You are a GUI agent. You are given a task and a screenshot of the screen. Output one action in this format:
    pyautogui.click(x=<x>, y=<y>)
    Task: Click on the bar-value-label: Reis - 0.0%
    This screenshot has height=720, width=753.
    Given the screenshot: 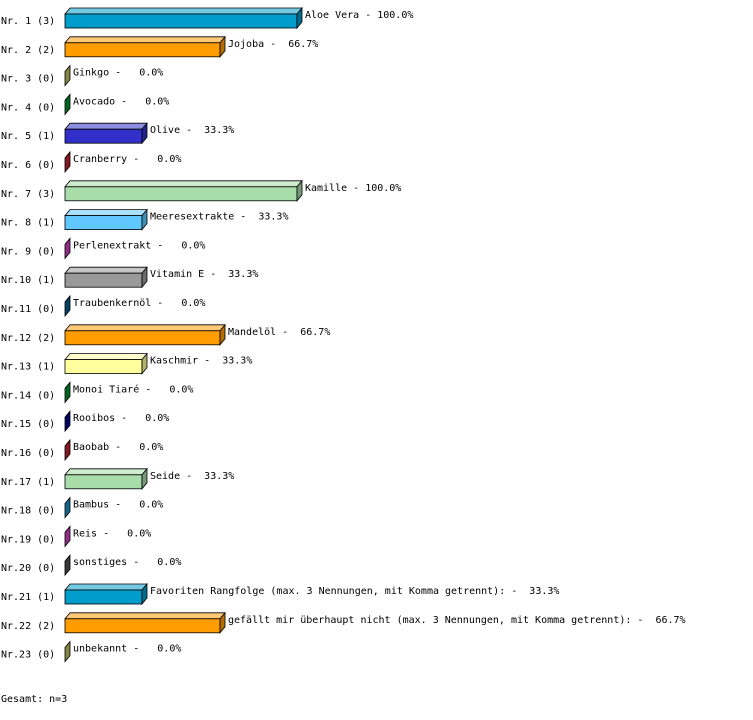 What is the action you would take?
    pyautogui.click(x=112, y=533)
    